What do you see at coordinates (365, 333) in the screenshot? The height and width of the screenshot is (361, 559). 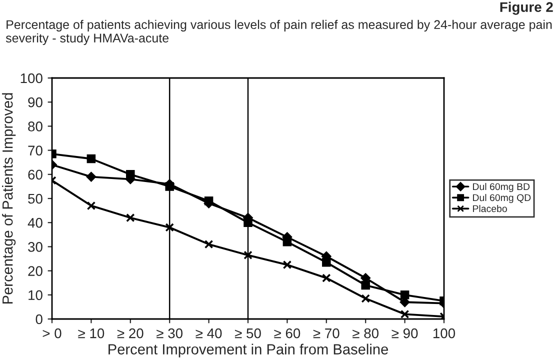 I see `x-tick-label: ≥ 80` at bounding box center [365, 333].